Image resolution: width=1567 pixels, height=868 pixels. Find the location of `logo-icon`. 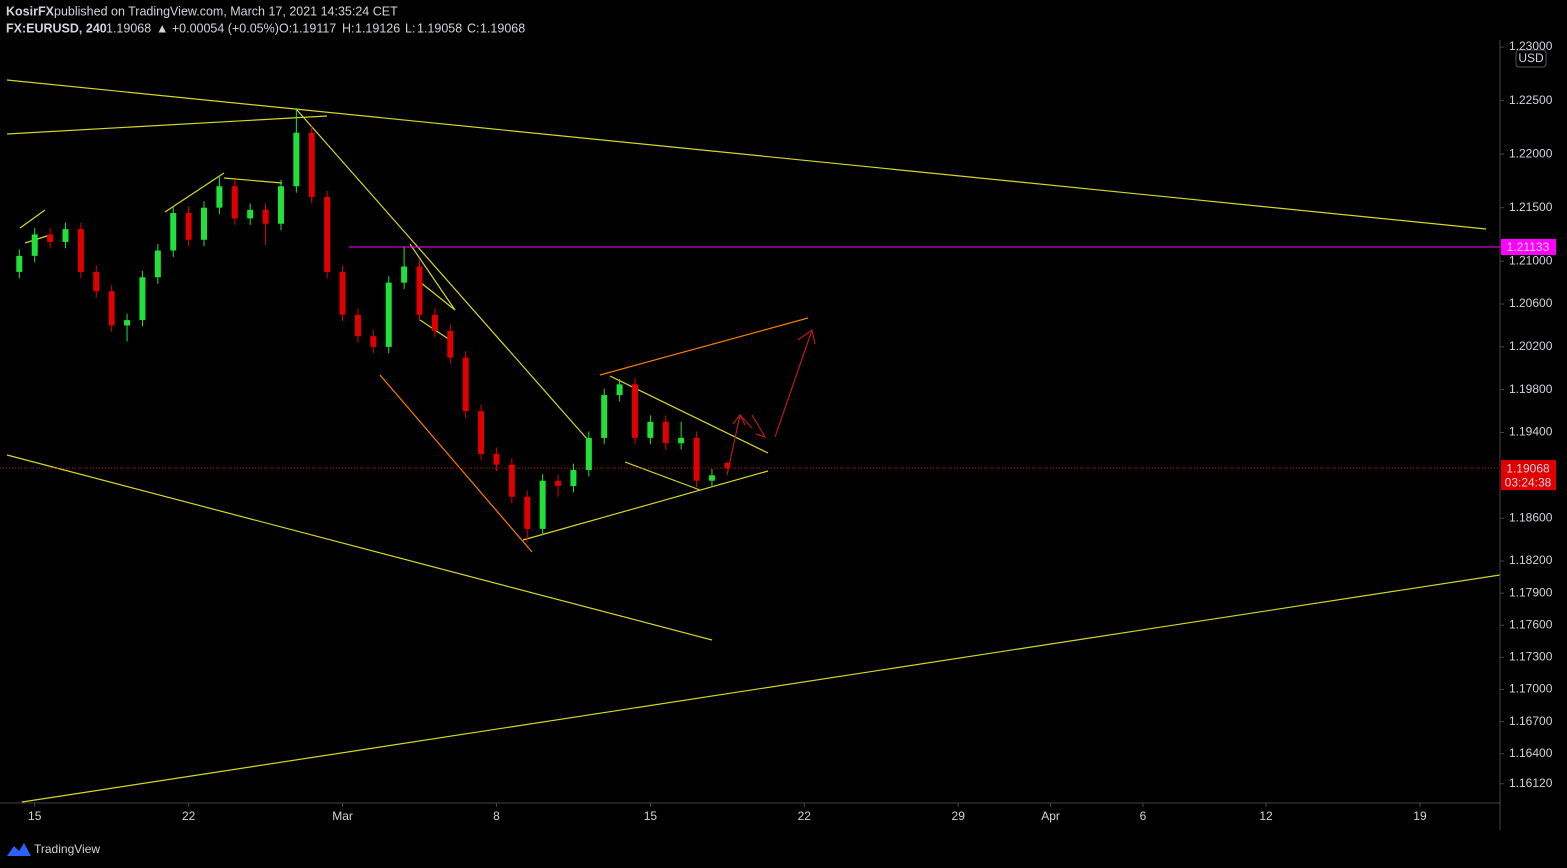

logo-icon is located at coordinates (19, 849).